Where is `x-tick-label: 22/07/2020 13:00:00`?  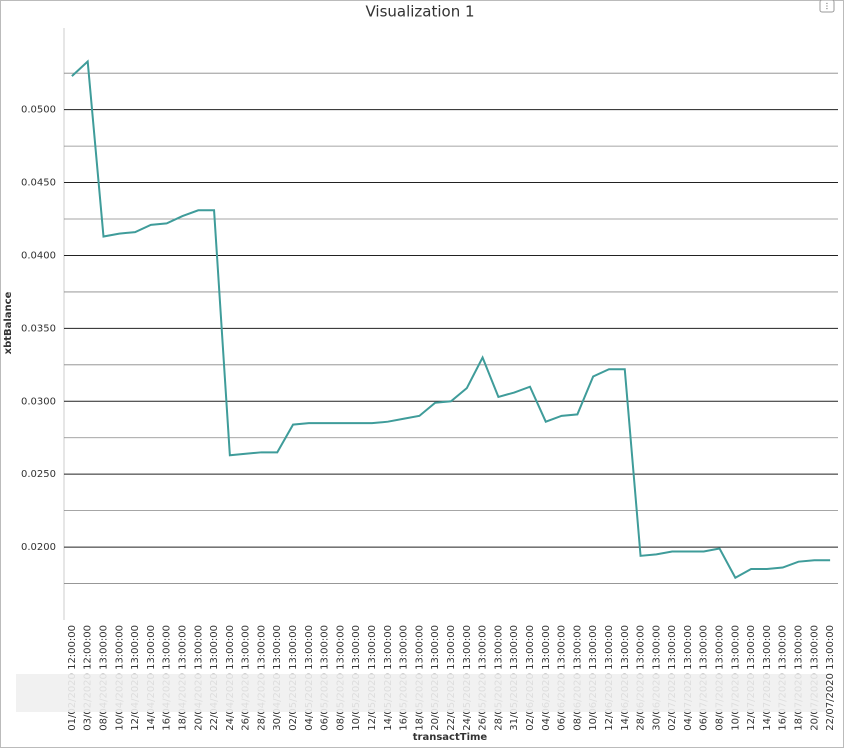 x-tick-label: 22/07/2020 13:00:00 is located at coordinates (830, 678).